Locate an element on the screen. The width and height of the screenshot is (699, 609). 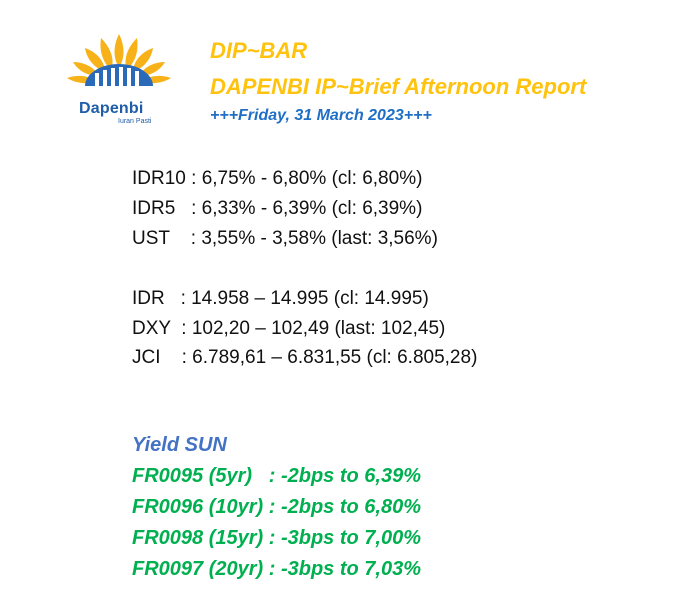
market-label: DXY is located at coordinates (157, 328).